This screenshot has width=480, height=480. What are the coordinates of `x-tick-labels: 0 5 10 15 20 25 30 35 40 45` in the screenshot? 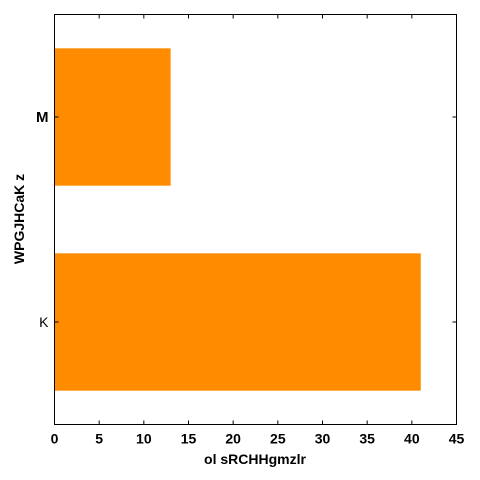 It's located at (258, 439).